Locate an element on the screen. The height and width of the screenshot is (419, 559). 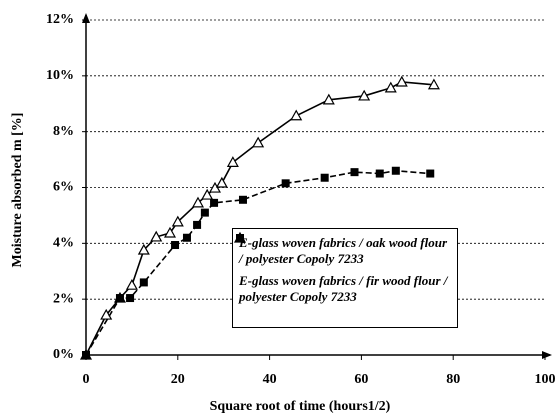
x-tick-label: 100 is located at coordinates (545, 379).